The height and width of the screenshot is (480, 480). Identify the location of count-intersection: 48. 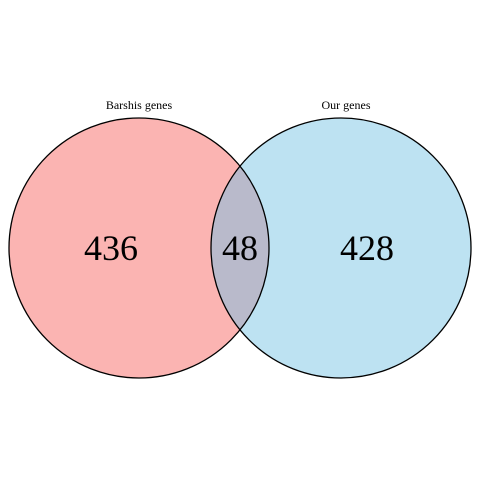
(240, 248).